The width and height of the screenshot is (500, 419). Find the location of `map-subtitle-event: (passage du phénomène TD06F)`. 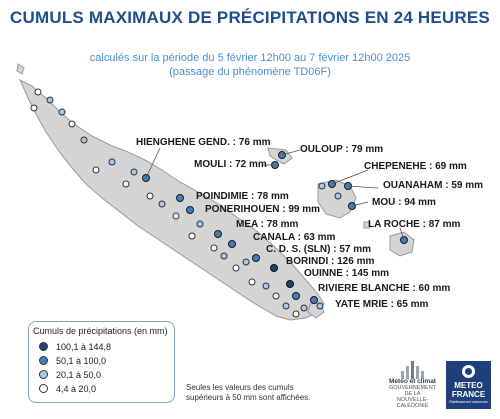

map-subtitle-event: (passage du phénomène TD06F) is located at coordinates (250, 72).